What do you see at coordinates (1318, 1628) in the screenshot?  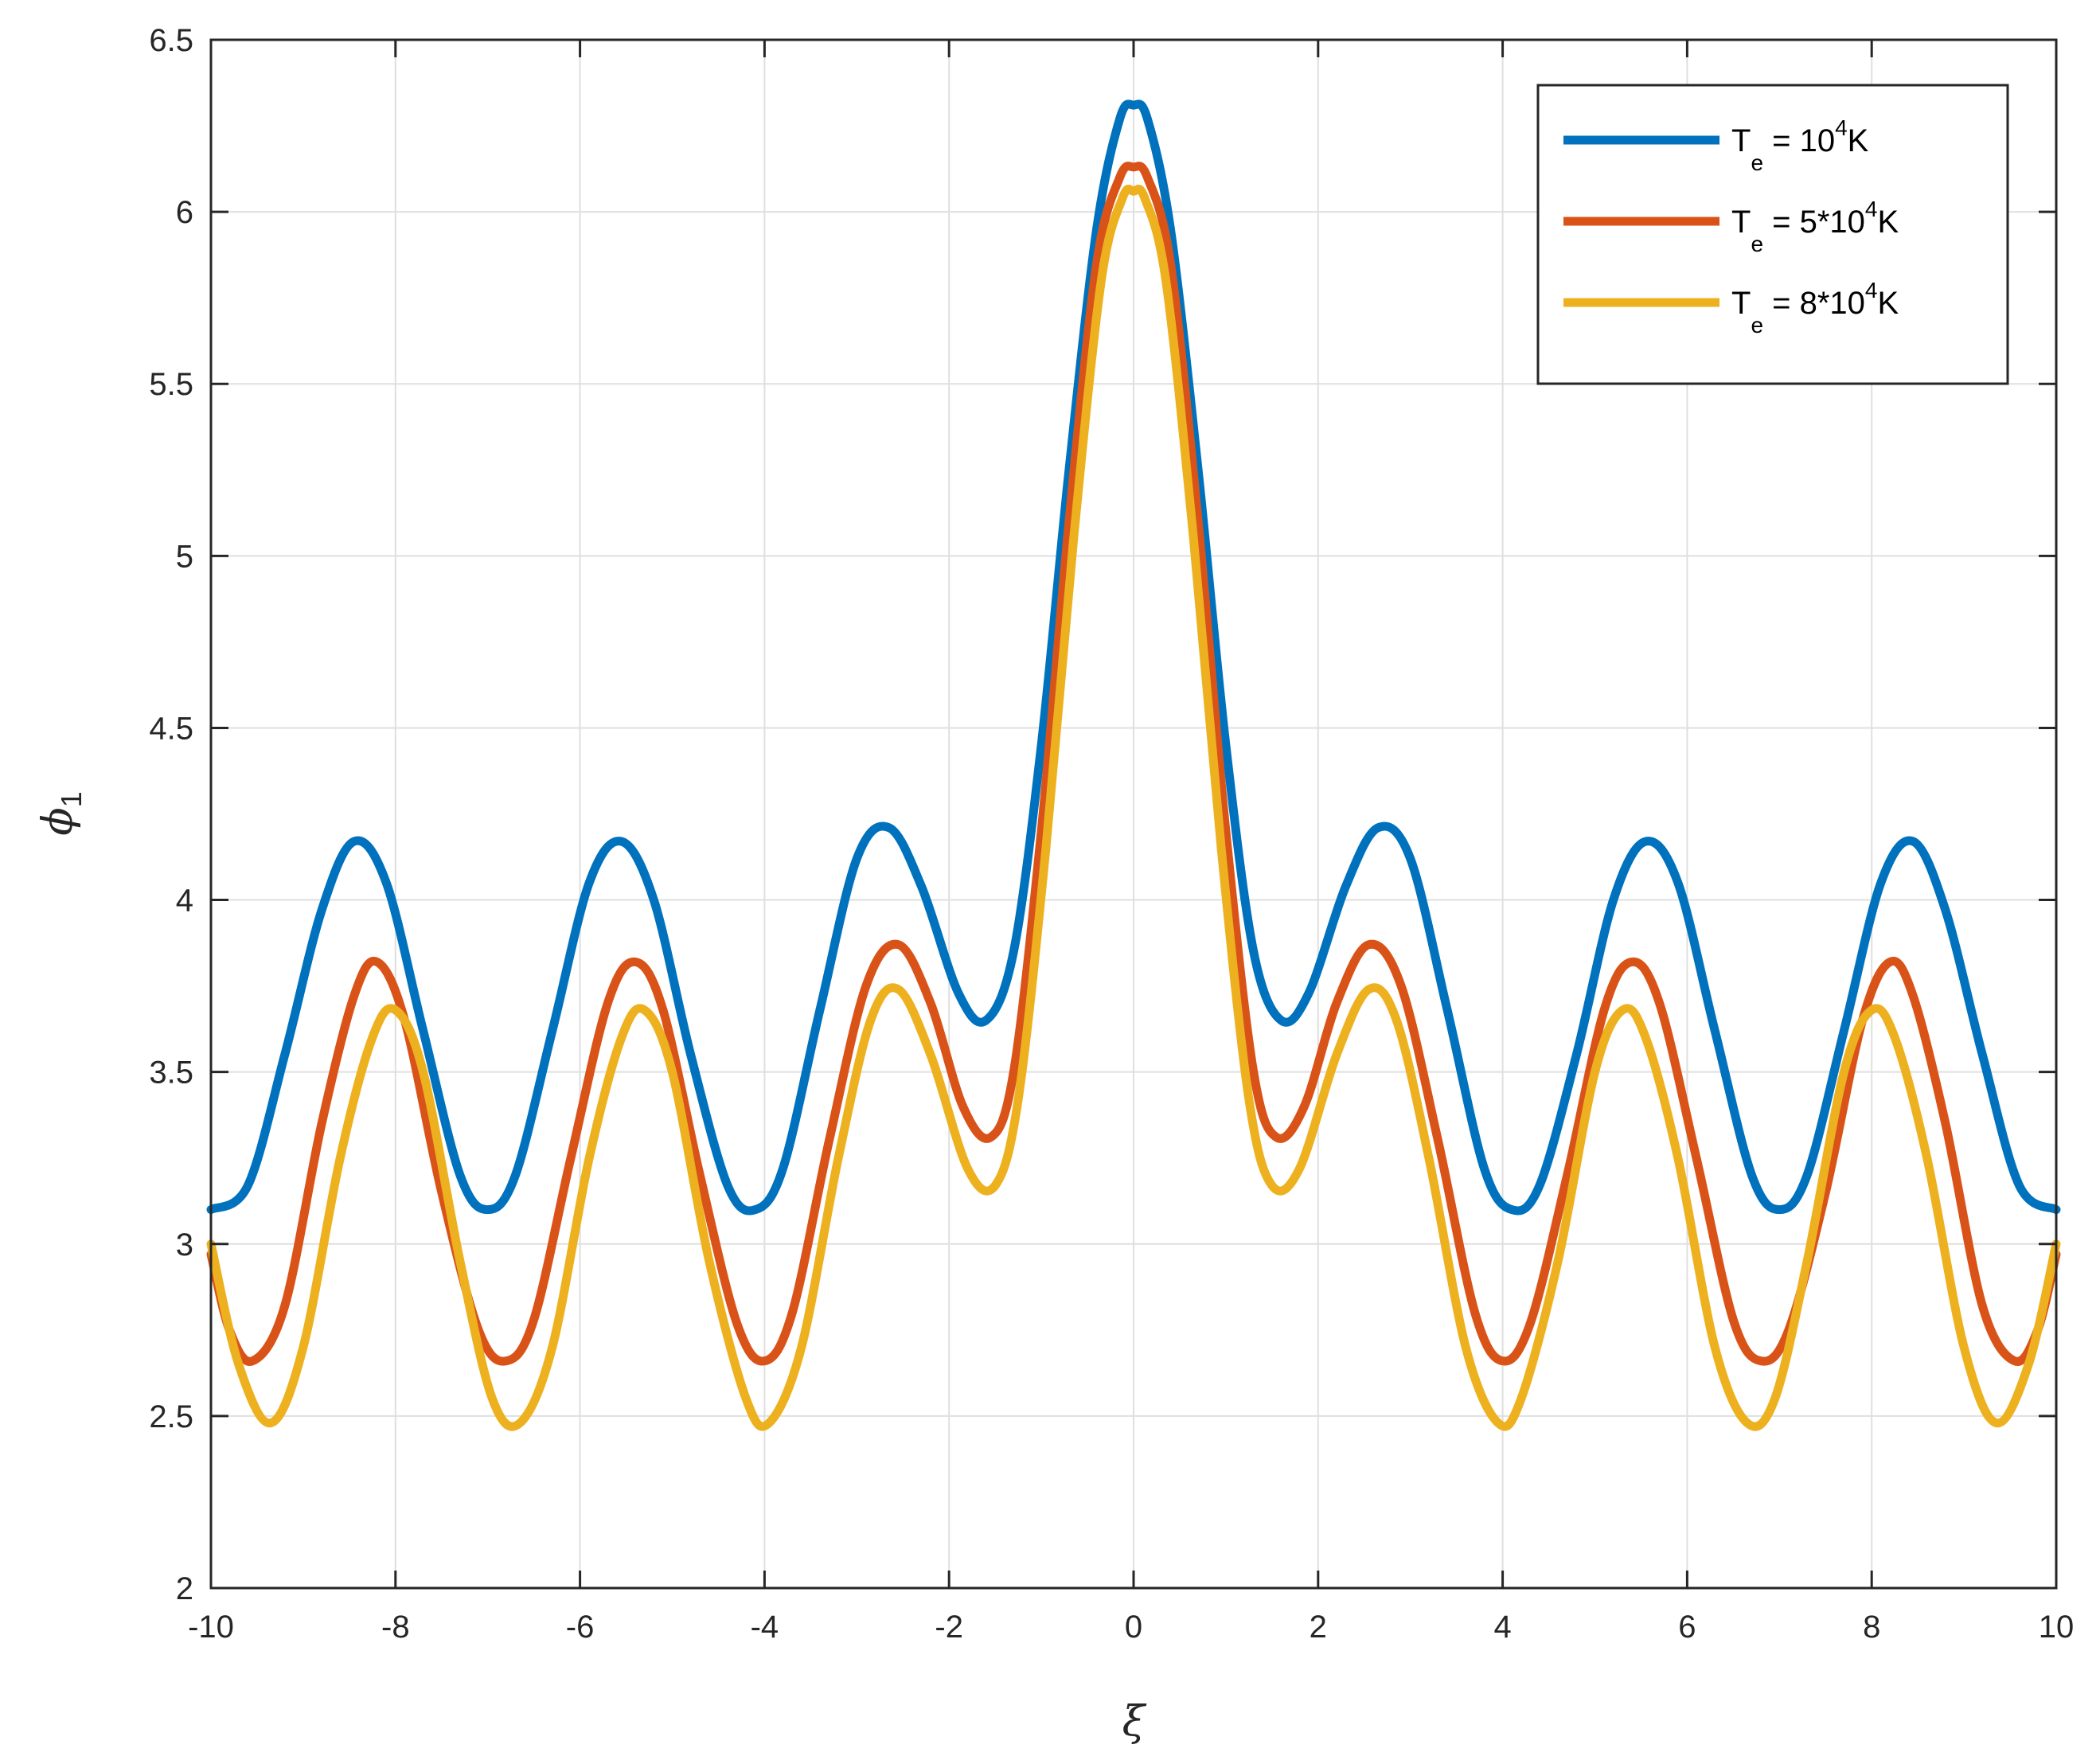 I see `x-tick-label: 2` at bounding box center [1318, 1628].